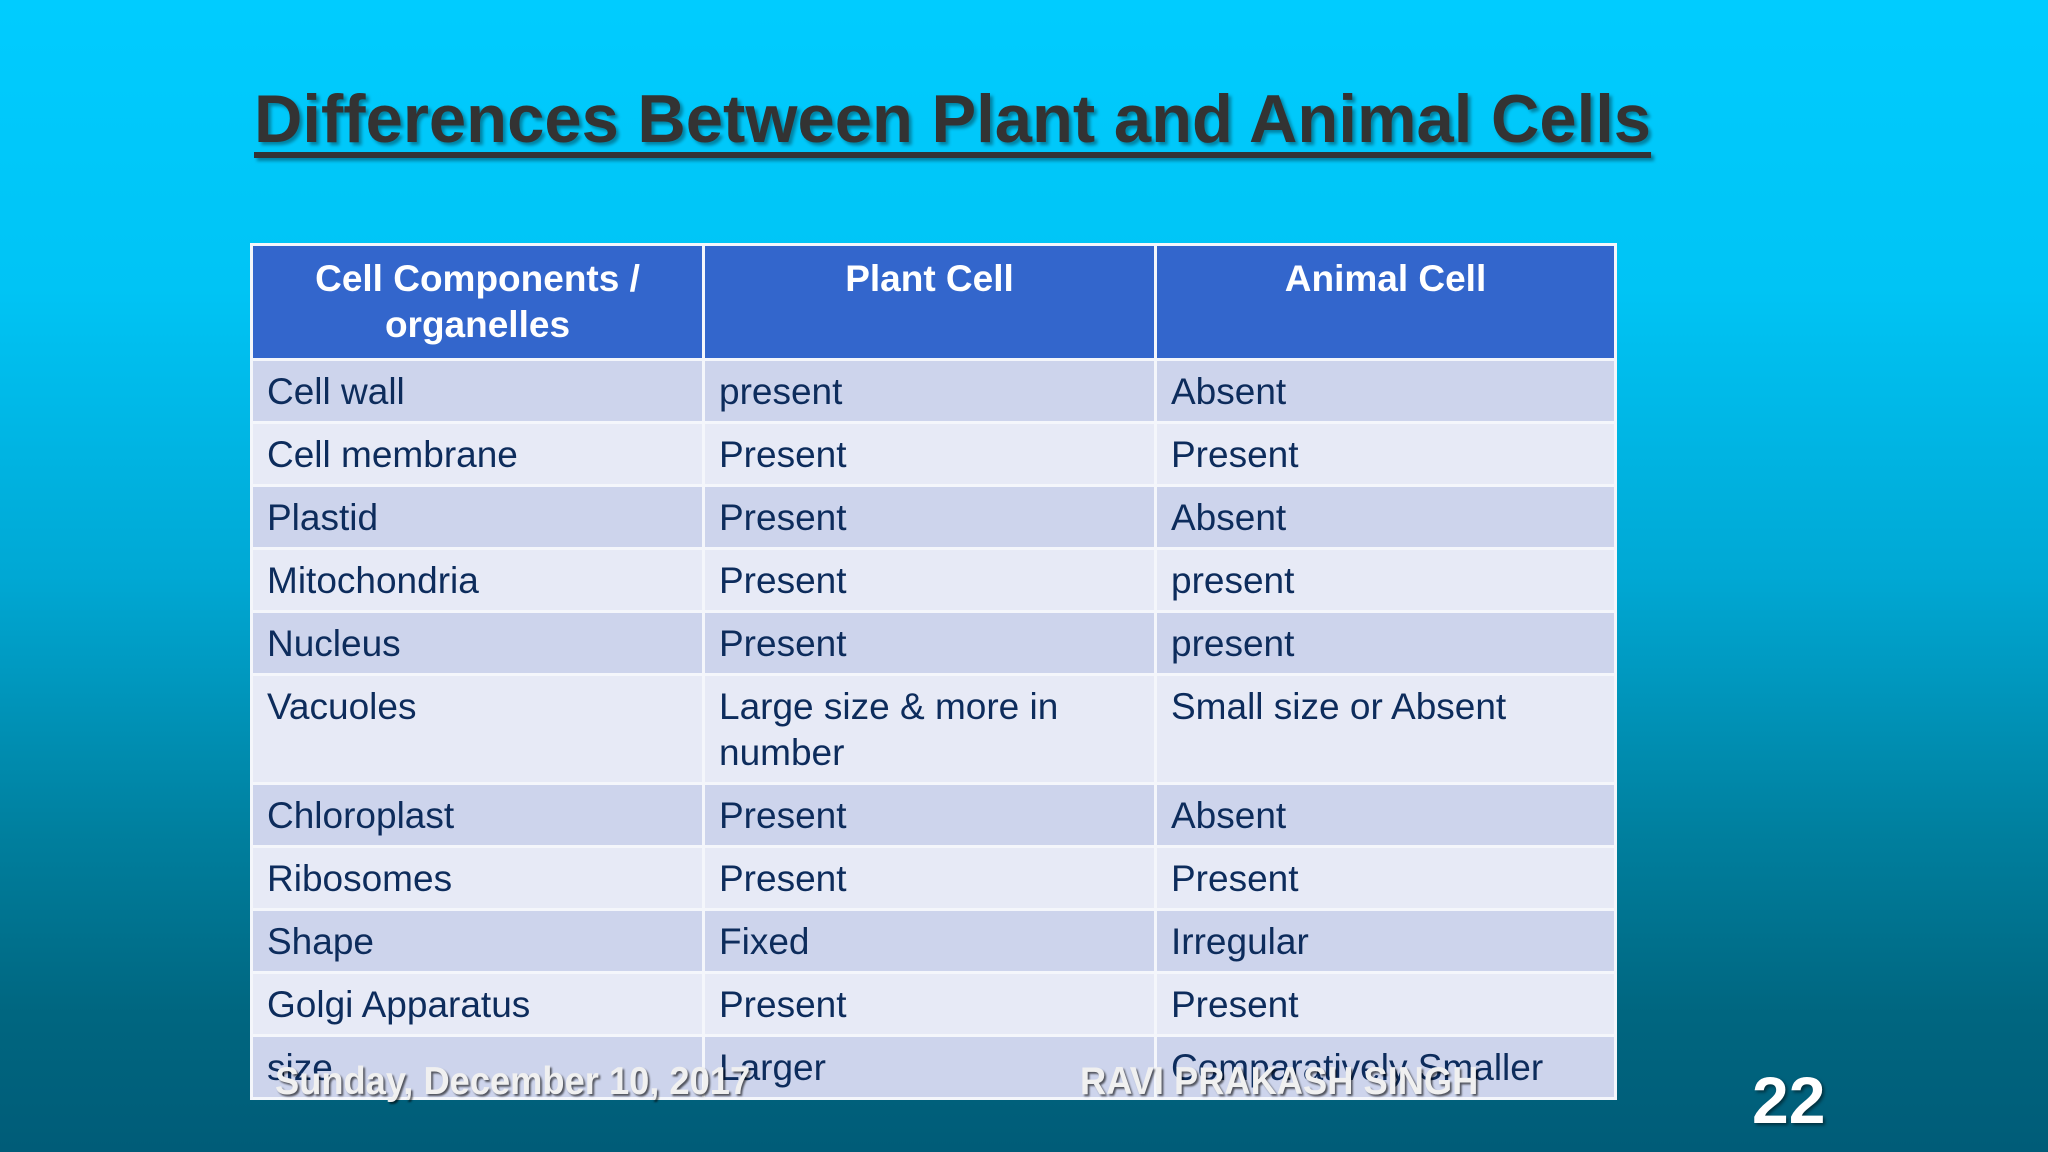 Image resolution: width=2048 pixels, height=1152 pixels. Describe the element at coordinates (1789, 1100) in the screenshot. I see `slide-number: 22` at that location.